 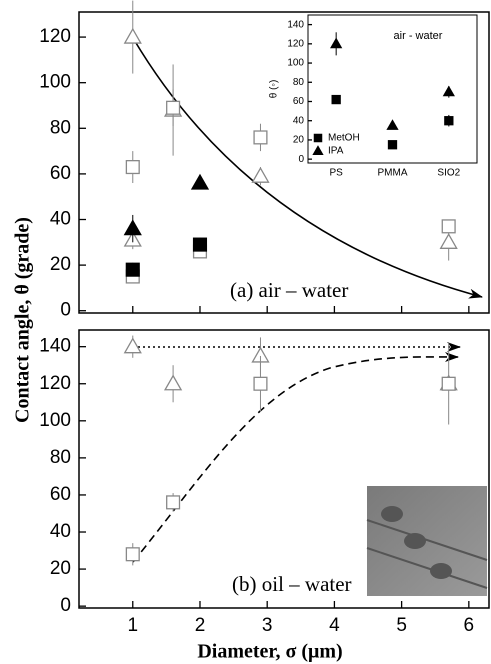 I want to click on legend-label: MetOH, so click(x=344, y=138).